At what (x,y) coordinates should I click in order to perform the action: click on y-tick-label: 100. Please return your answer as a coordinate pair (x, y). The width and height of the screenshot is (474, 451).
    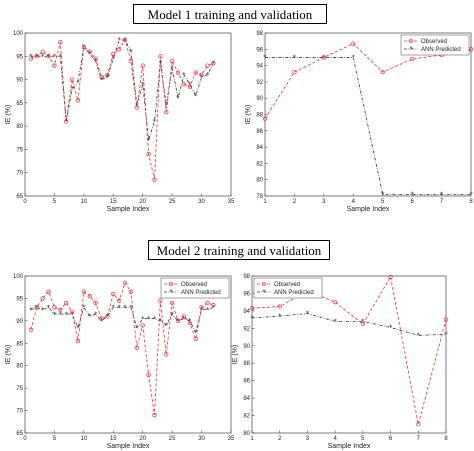
    Looking at the image, I should click on (18, 277).